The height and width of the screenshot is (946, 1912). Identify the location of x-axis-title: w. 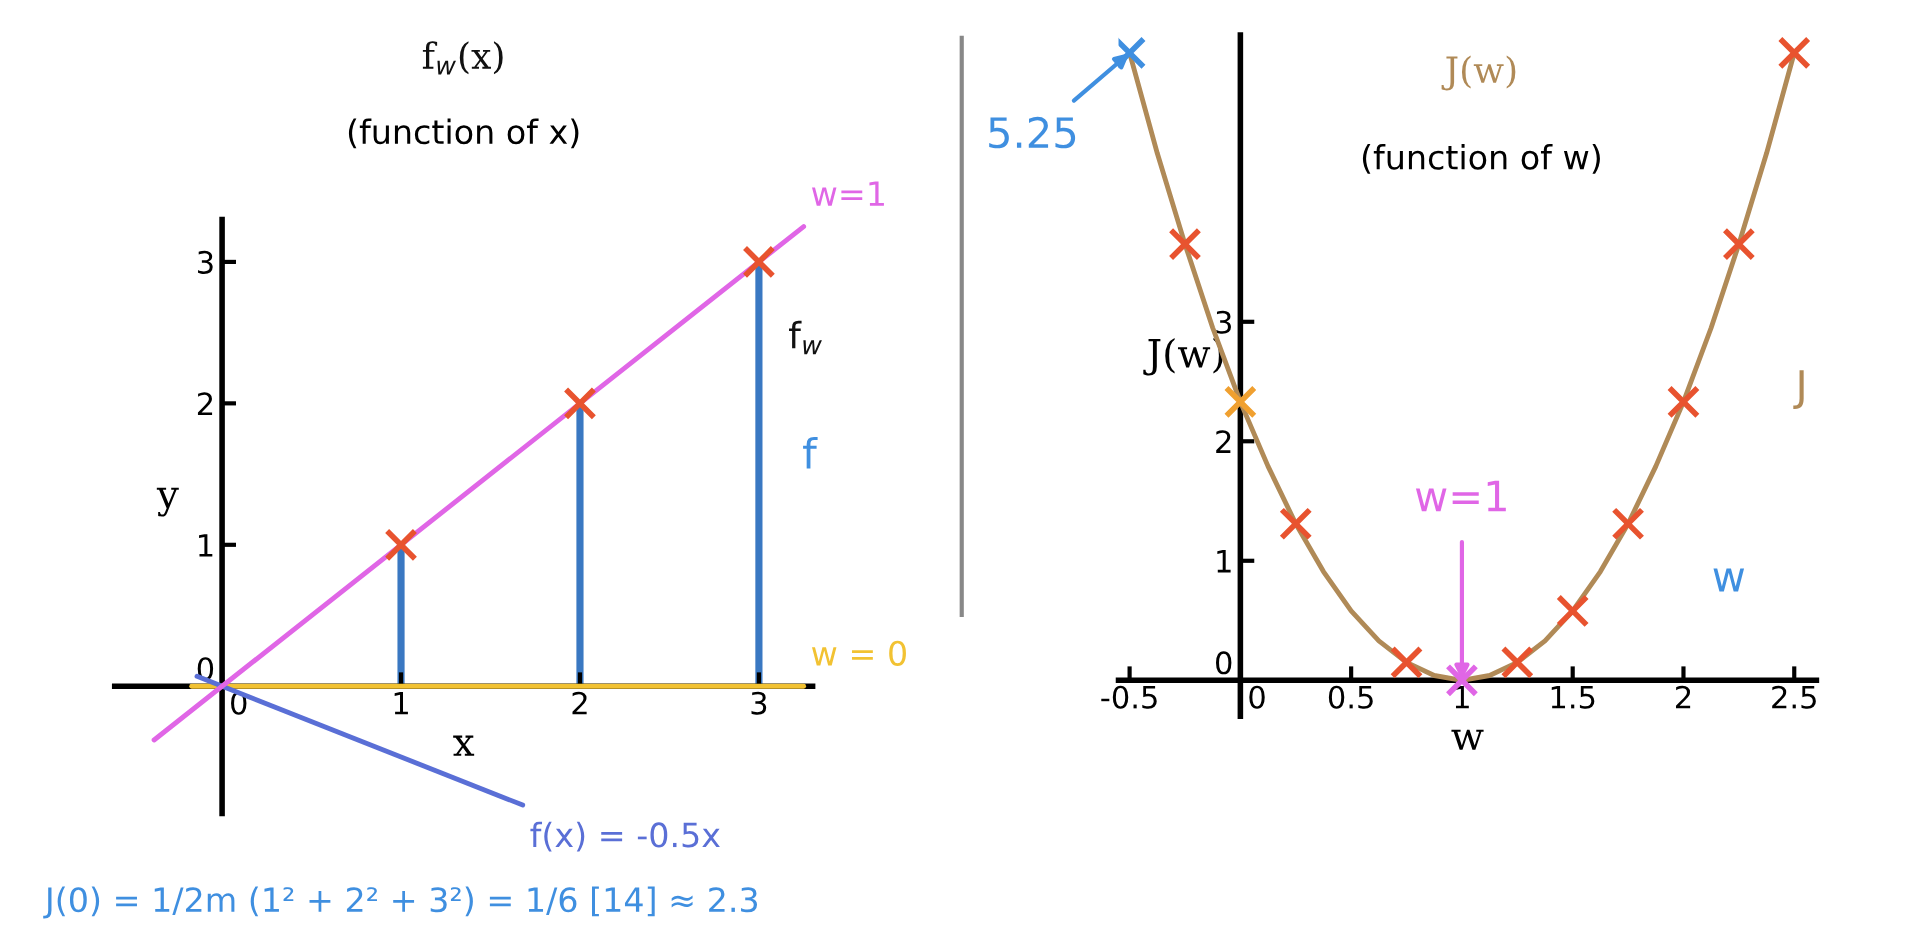
(1467, 739).